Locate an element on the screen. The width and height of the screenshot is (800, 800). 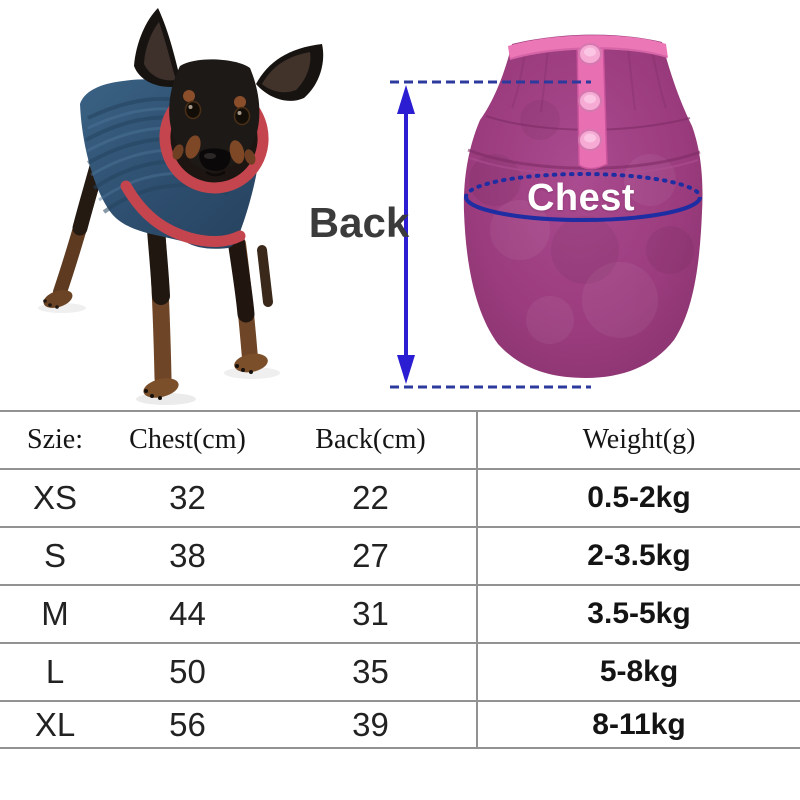
chest-measurement-label: Chest is located at coordinates (581, 198).